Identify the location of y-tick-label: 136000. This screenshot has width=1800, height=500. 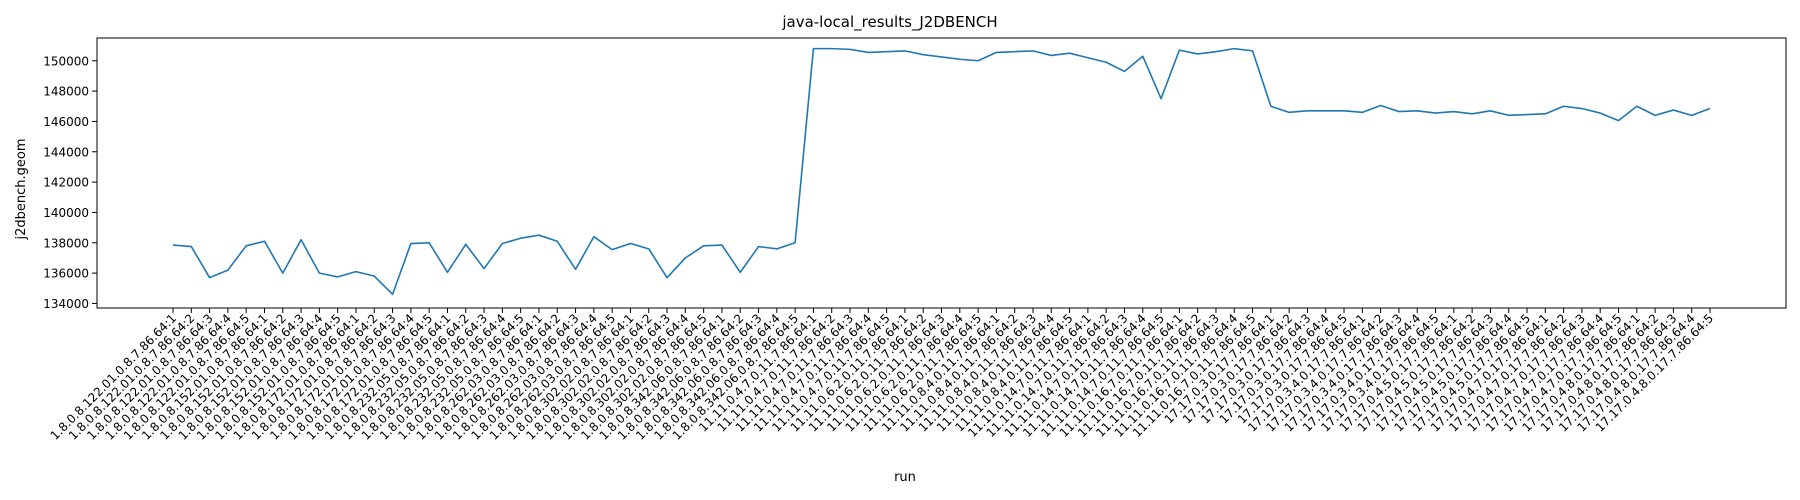
(66, 274).